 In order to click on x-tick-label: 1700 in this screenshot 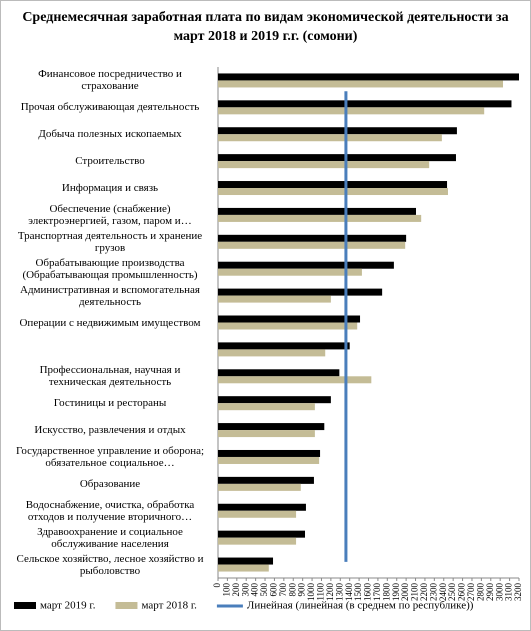, I will do `click(377, 592)`.